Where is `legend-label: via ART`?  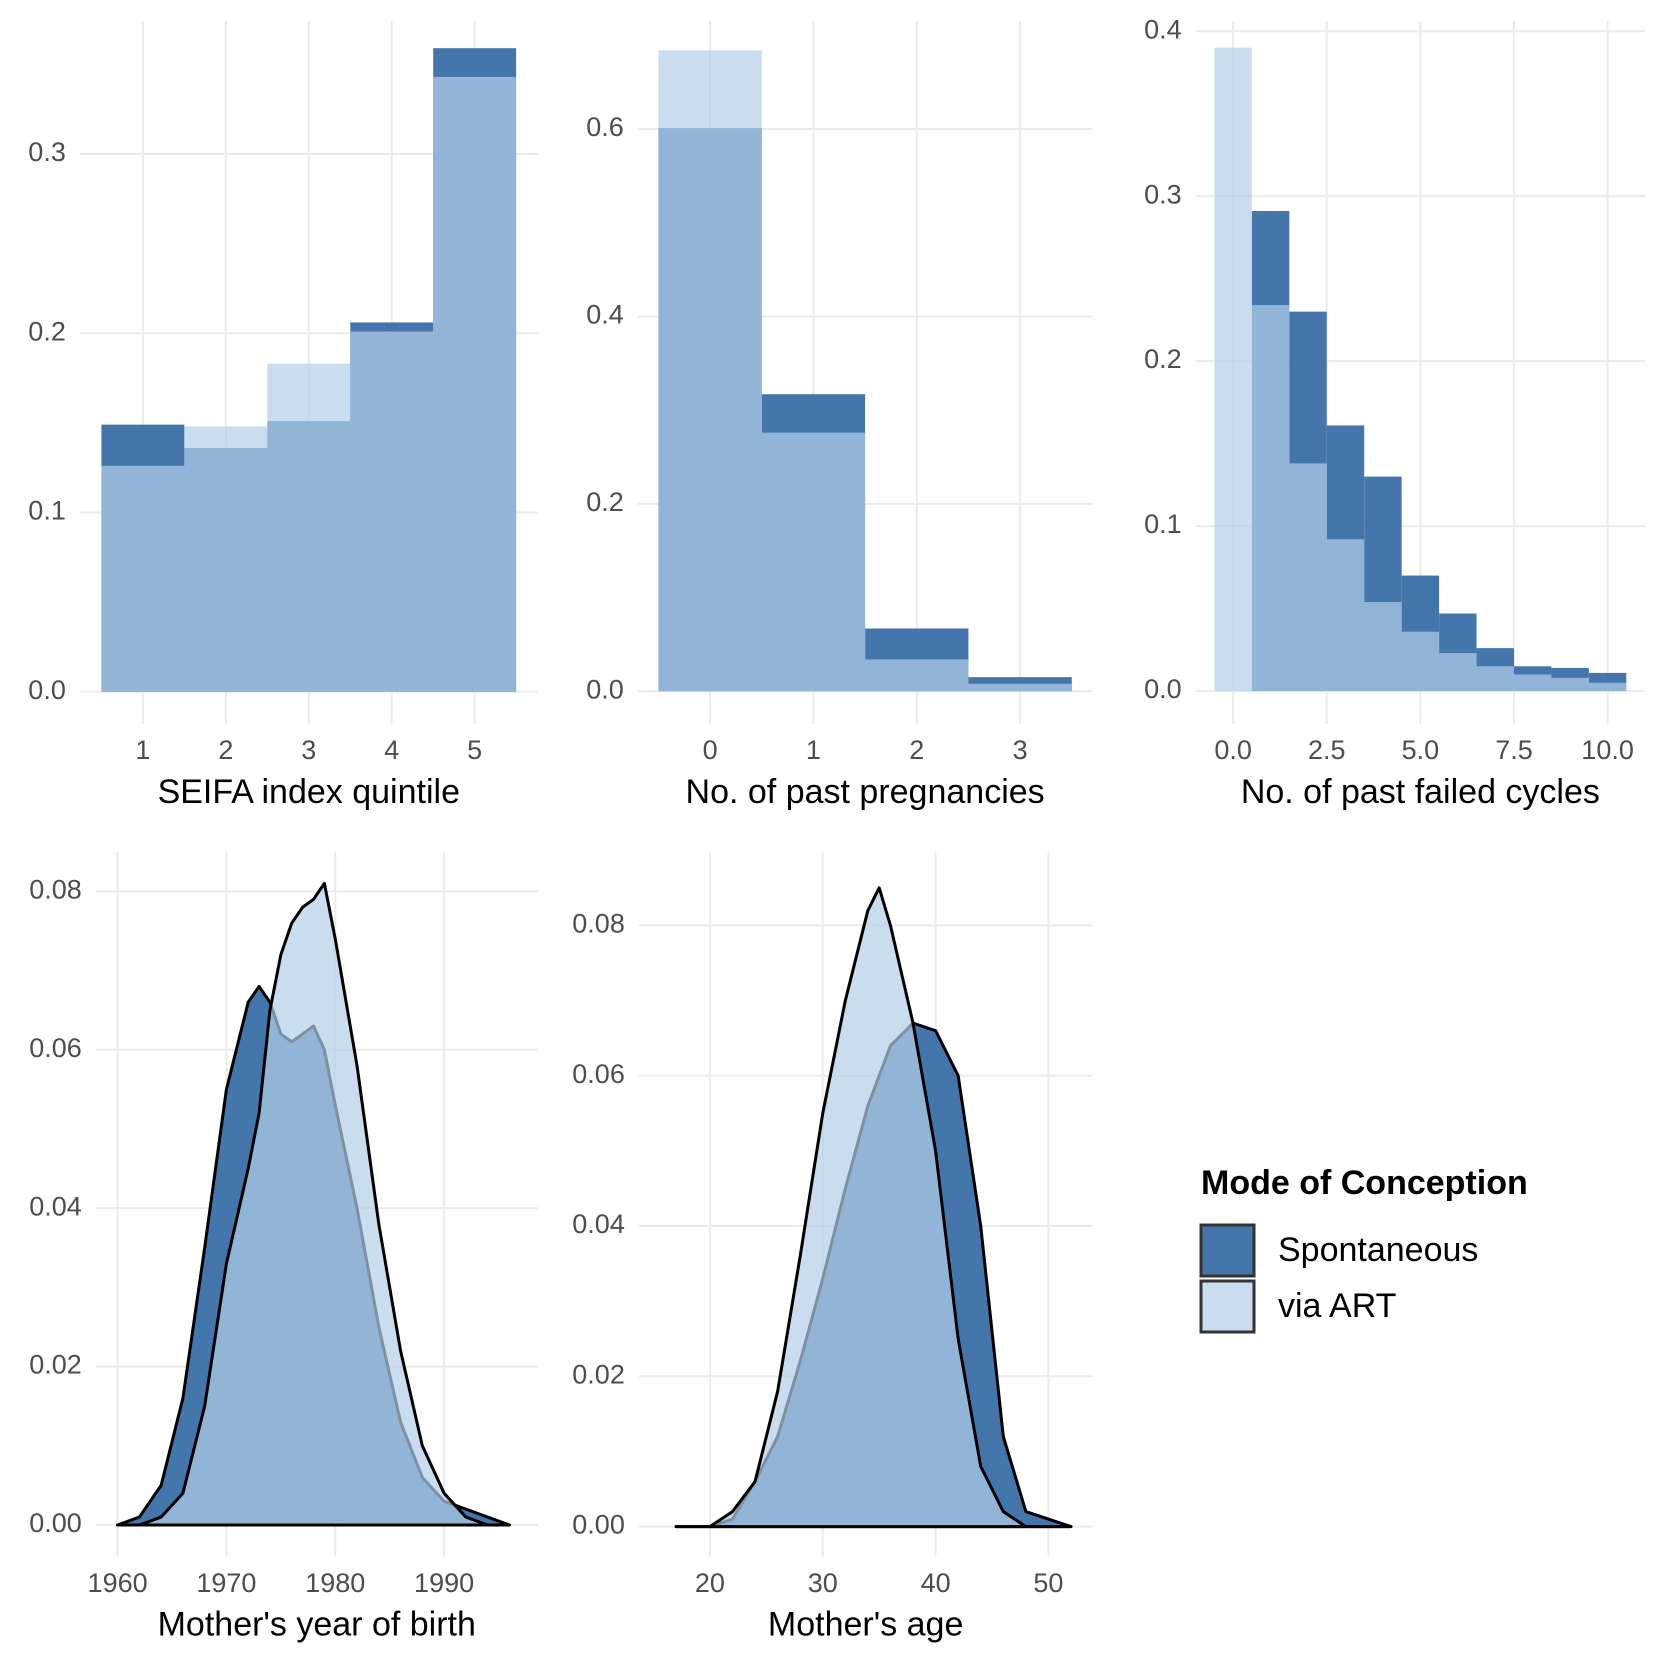 legend-label: via ART is located at coordinates (1337, 1306).